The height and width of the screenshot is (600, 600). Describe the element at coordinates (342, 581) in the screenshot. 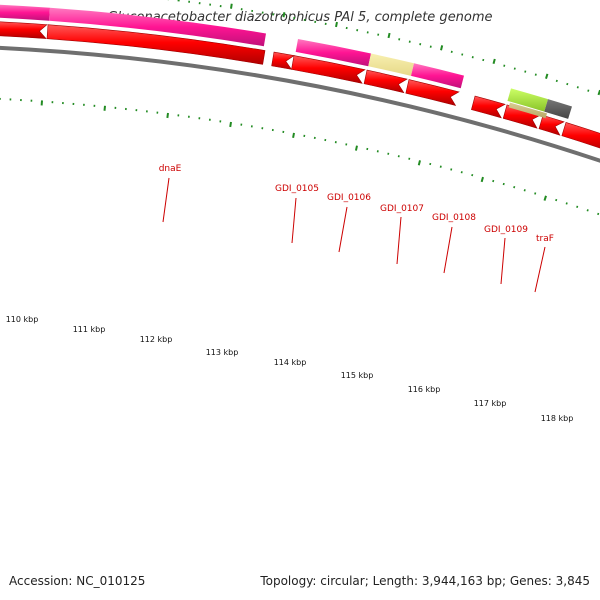

I see `topology-value: circular` at that location.